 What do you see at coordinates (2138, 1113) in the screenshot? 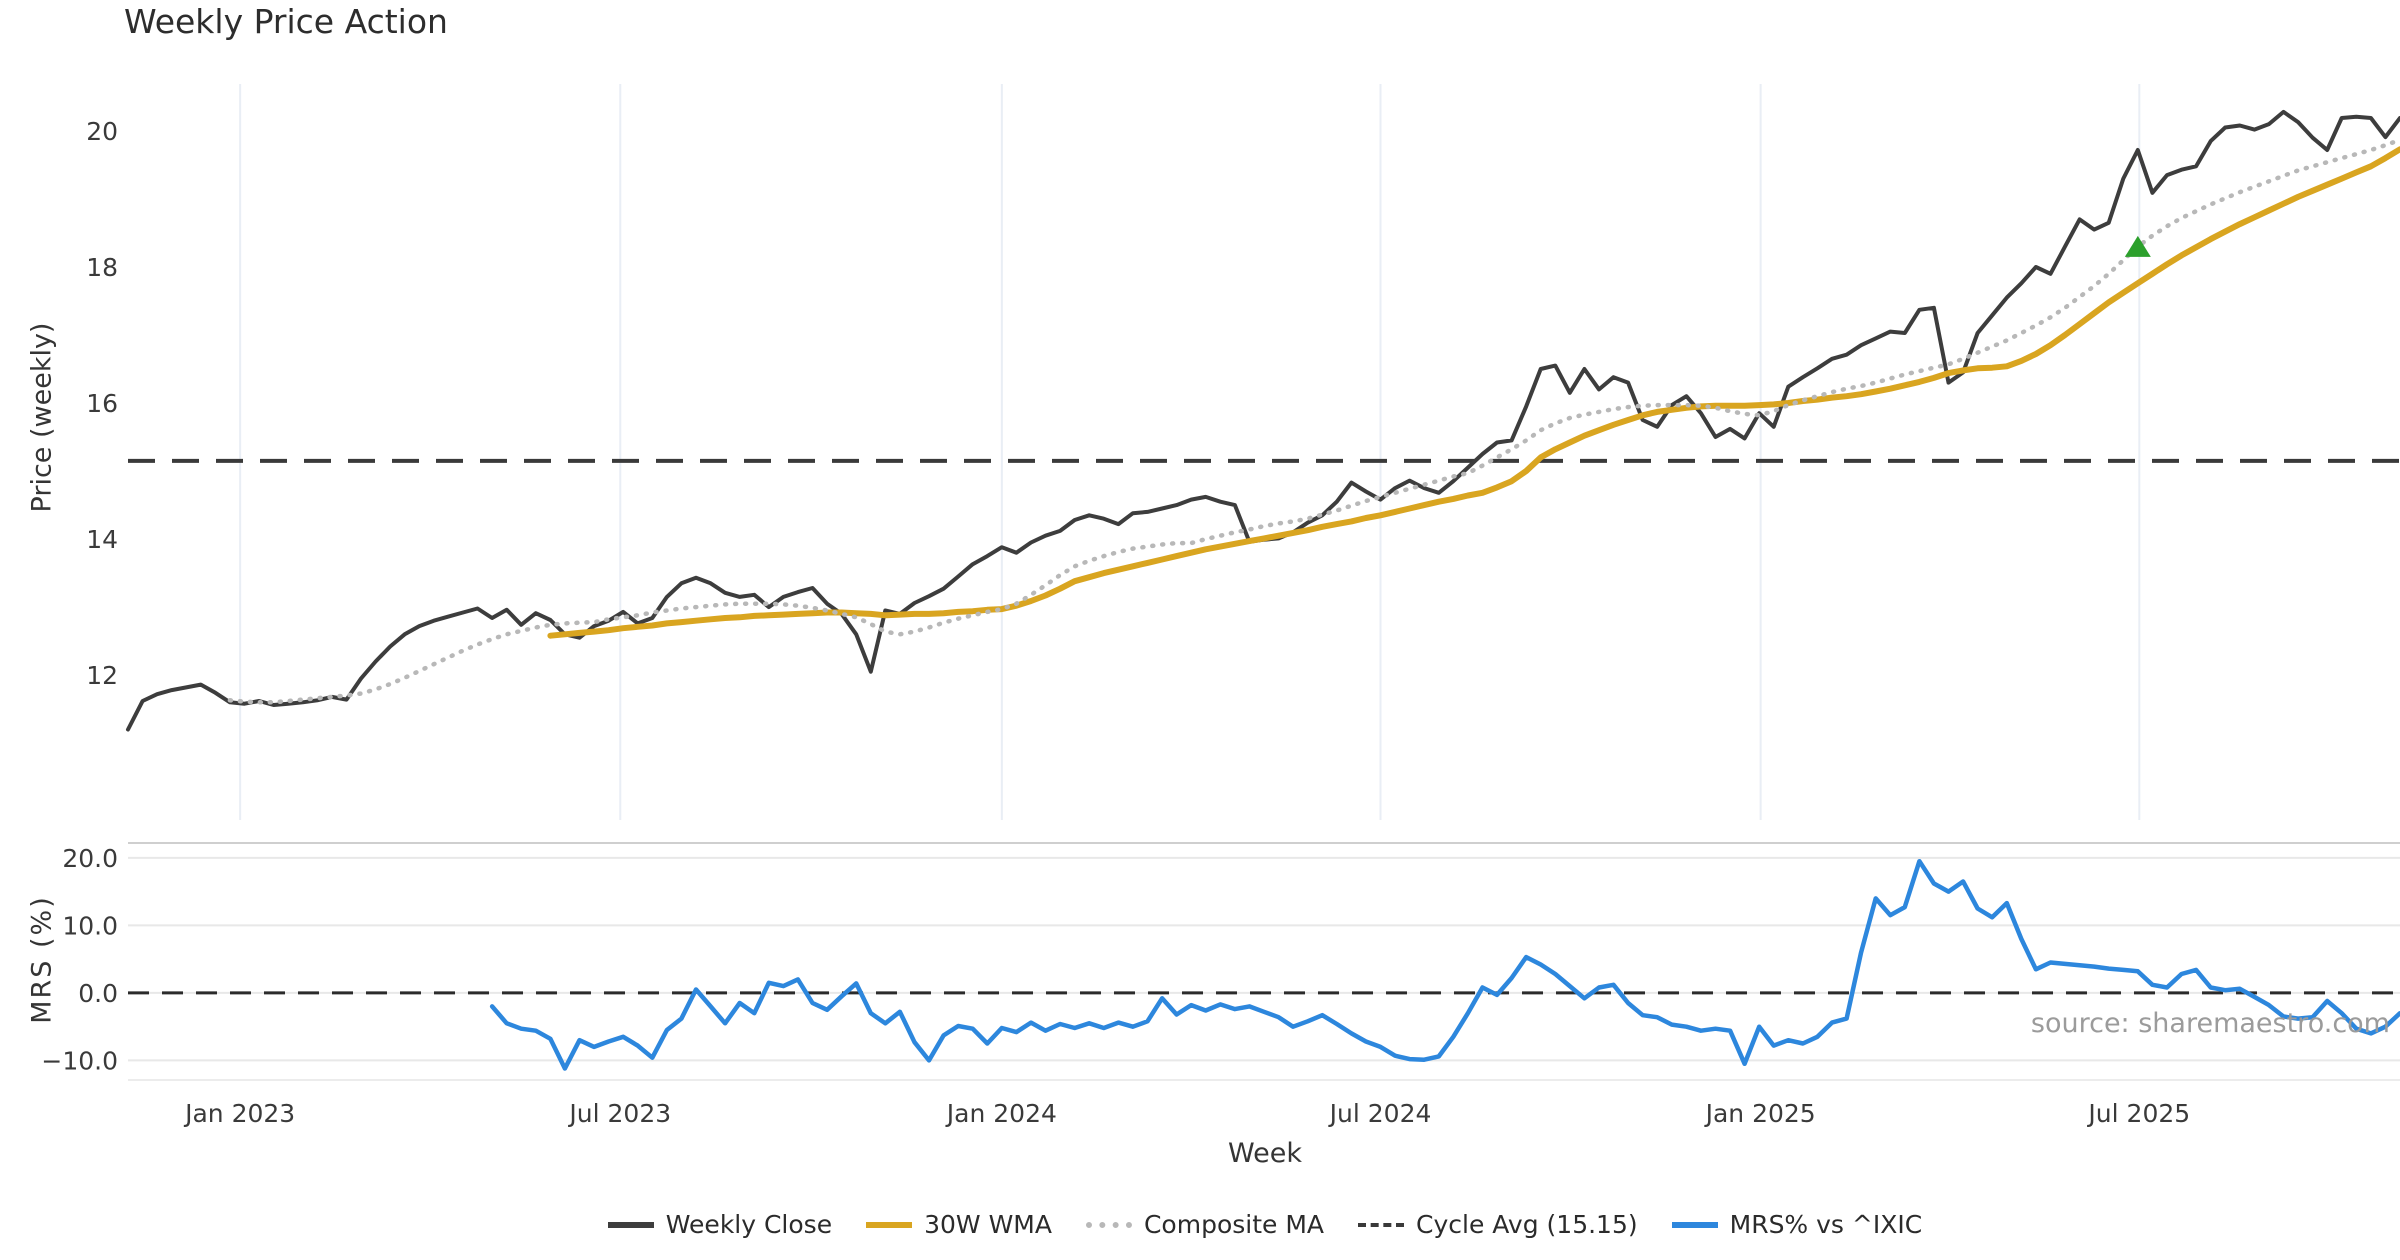
I see `svg-text: Jul 2025` at bounding box center [2138, 1113].